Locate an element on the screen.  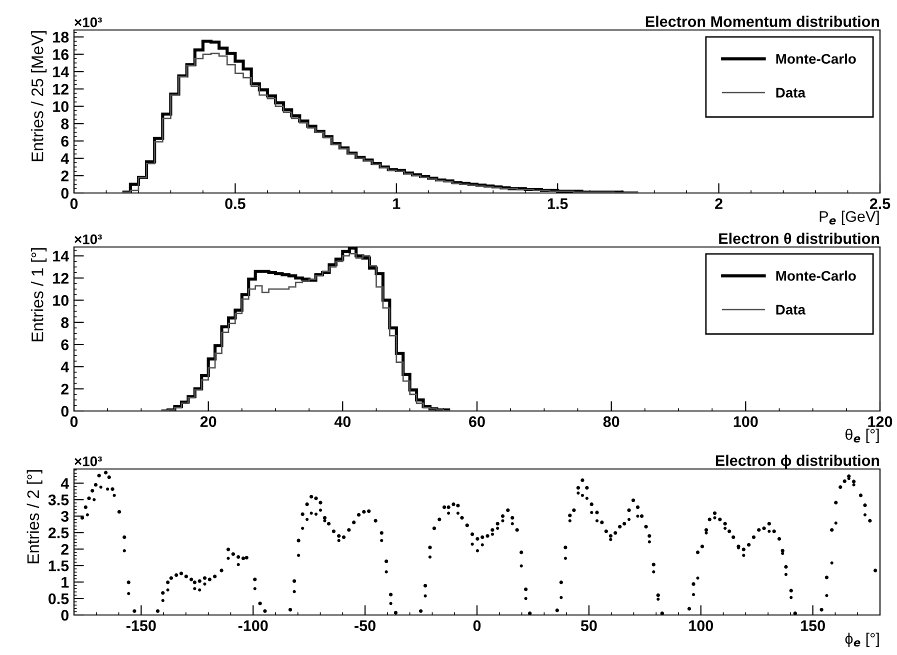
x-tick-label: 1 is located at coordinates (396, 203).